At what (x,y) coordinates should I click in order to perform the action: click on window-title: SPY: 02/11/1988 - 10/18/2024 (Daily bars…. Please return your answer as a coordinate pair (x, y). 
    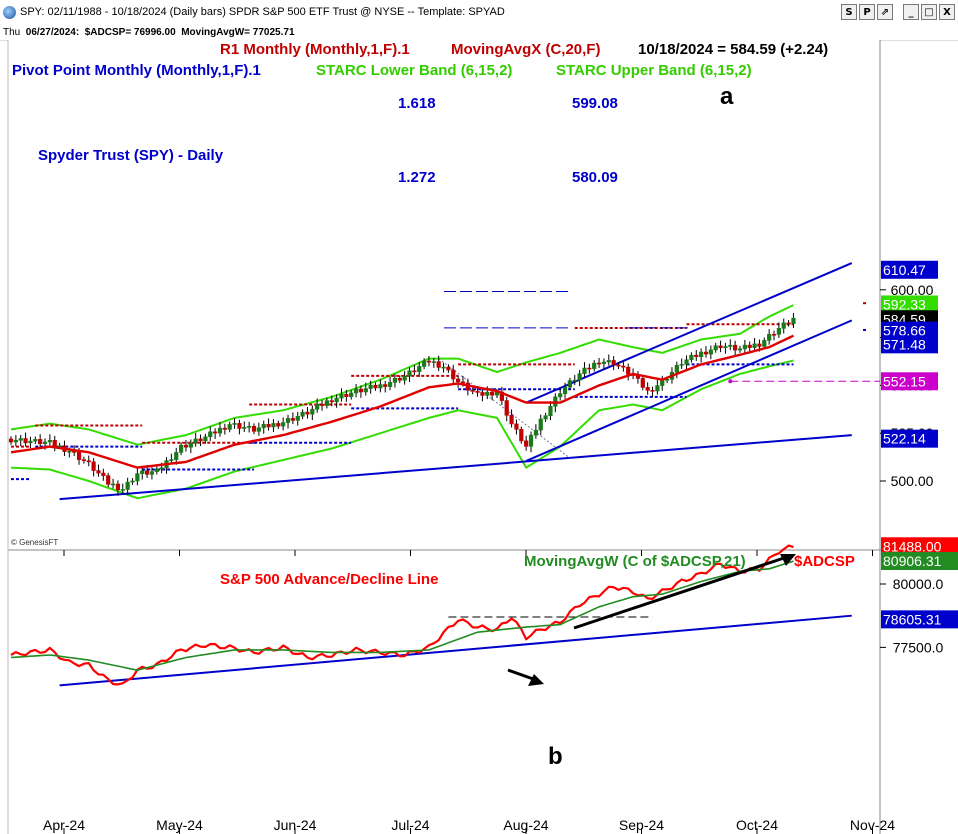
    Looking at the image, I should click on (262, 12).